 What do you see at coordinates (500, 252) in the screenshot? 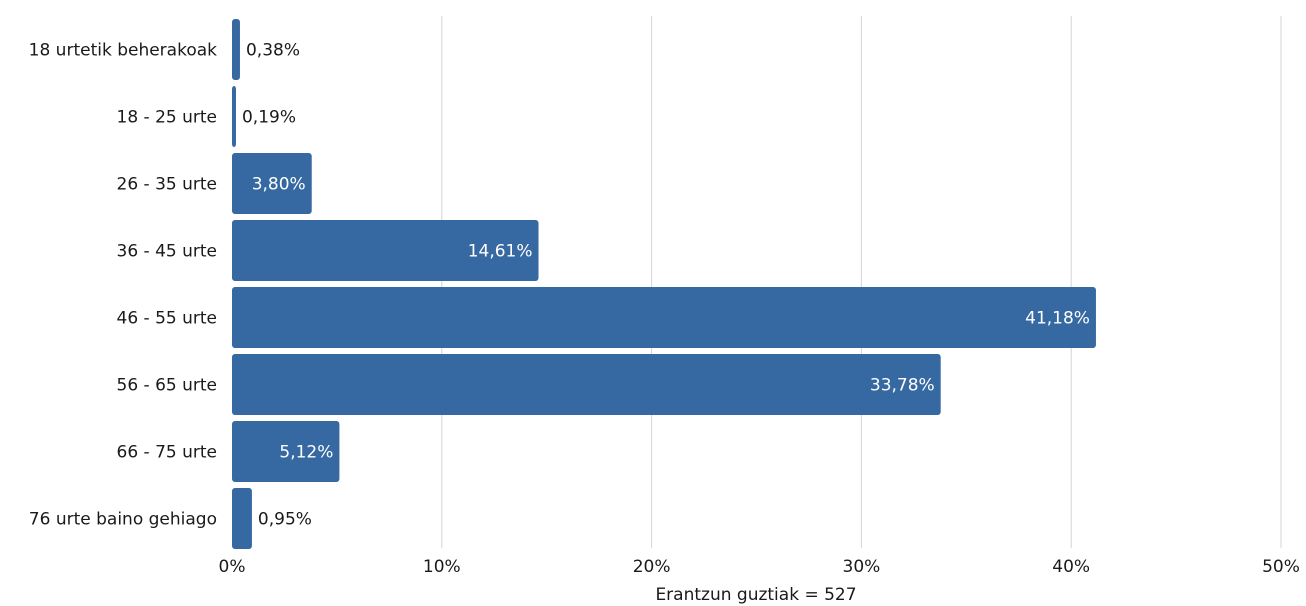
I see `data-label: 14,61%` at bounding box center [500, 252].